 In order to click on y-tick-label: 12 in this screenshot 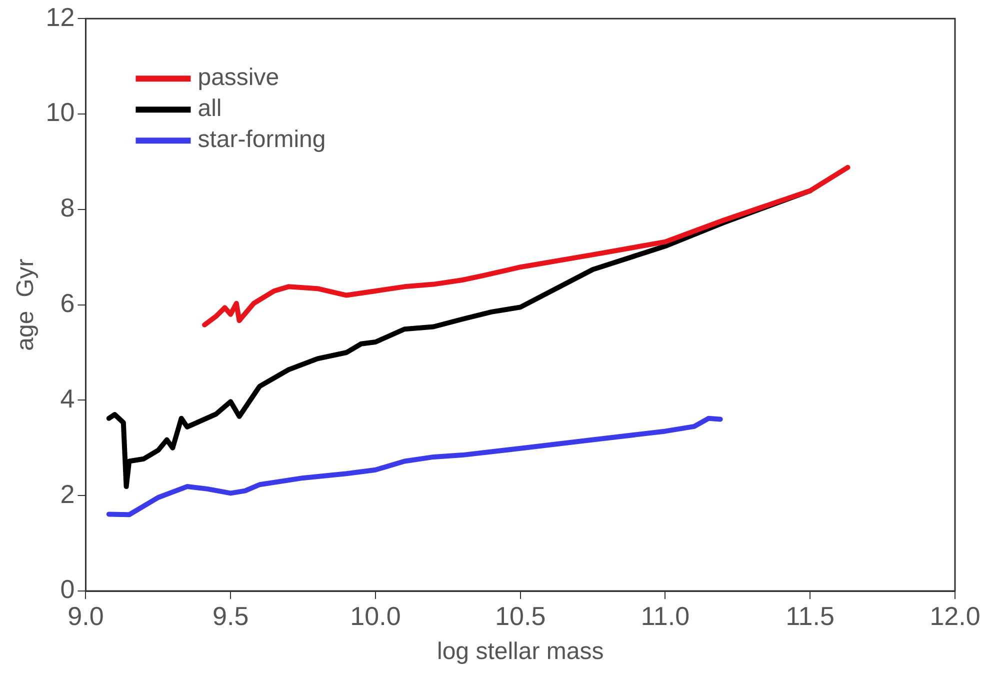, I will do `click(60, 17)`.